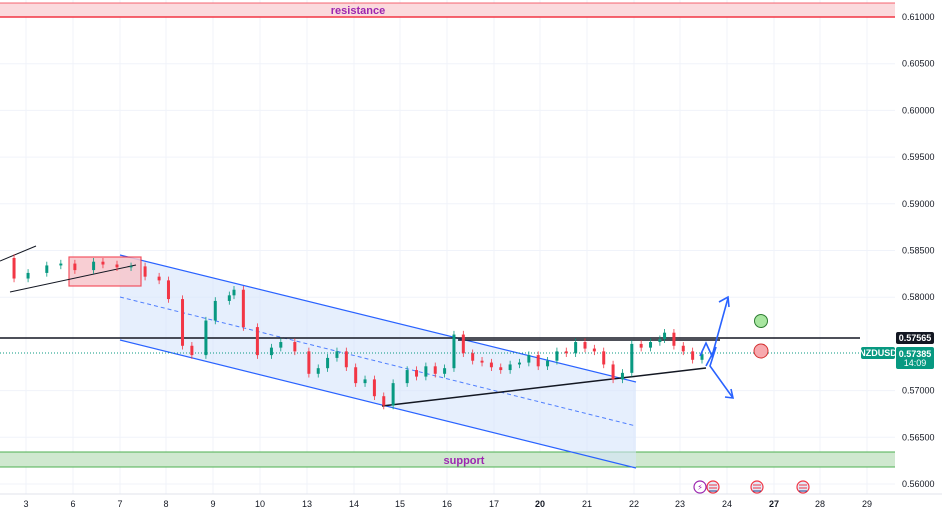 This screenshot has width=942, height=520. What do you see at coordinates (918, 297) in the screenshot?
I see `y-tick-label: 0.58000` at bounding box center [918, 297].